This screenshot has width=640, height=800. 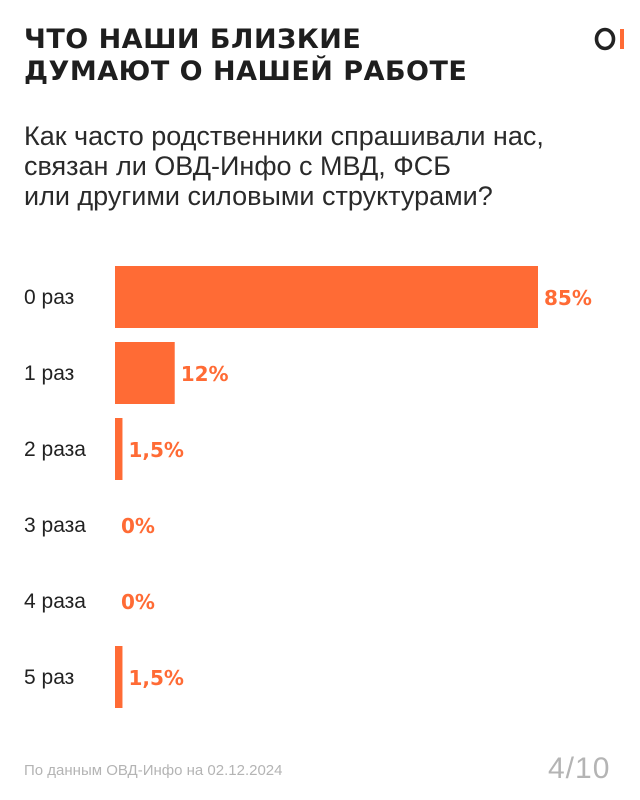 I want to click on category-label: 5 раз, so click(x=49, y=677).